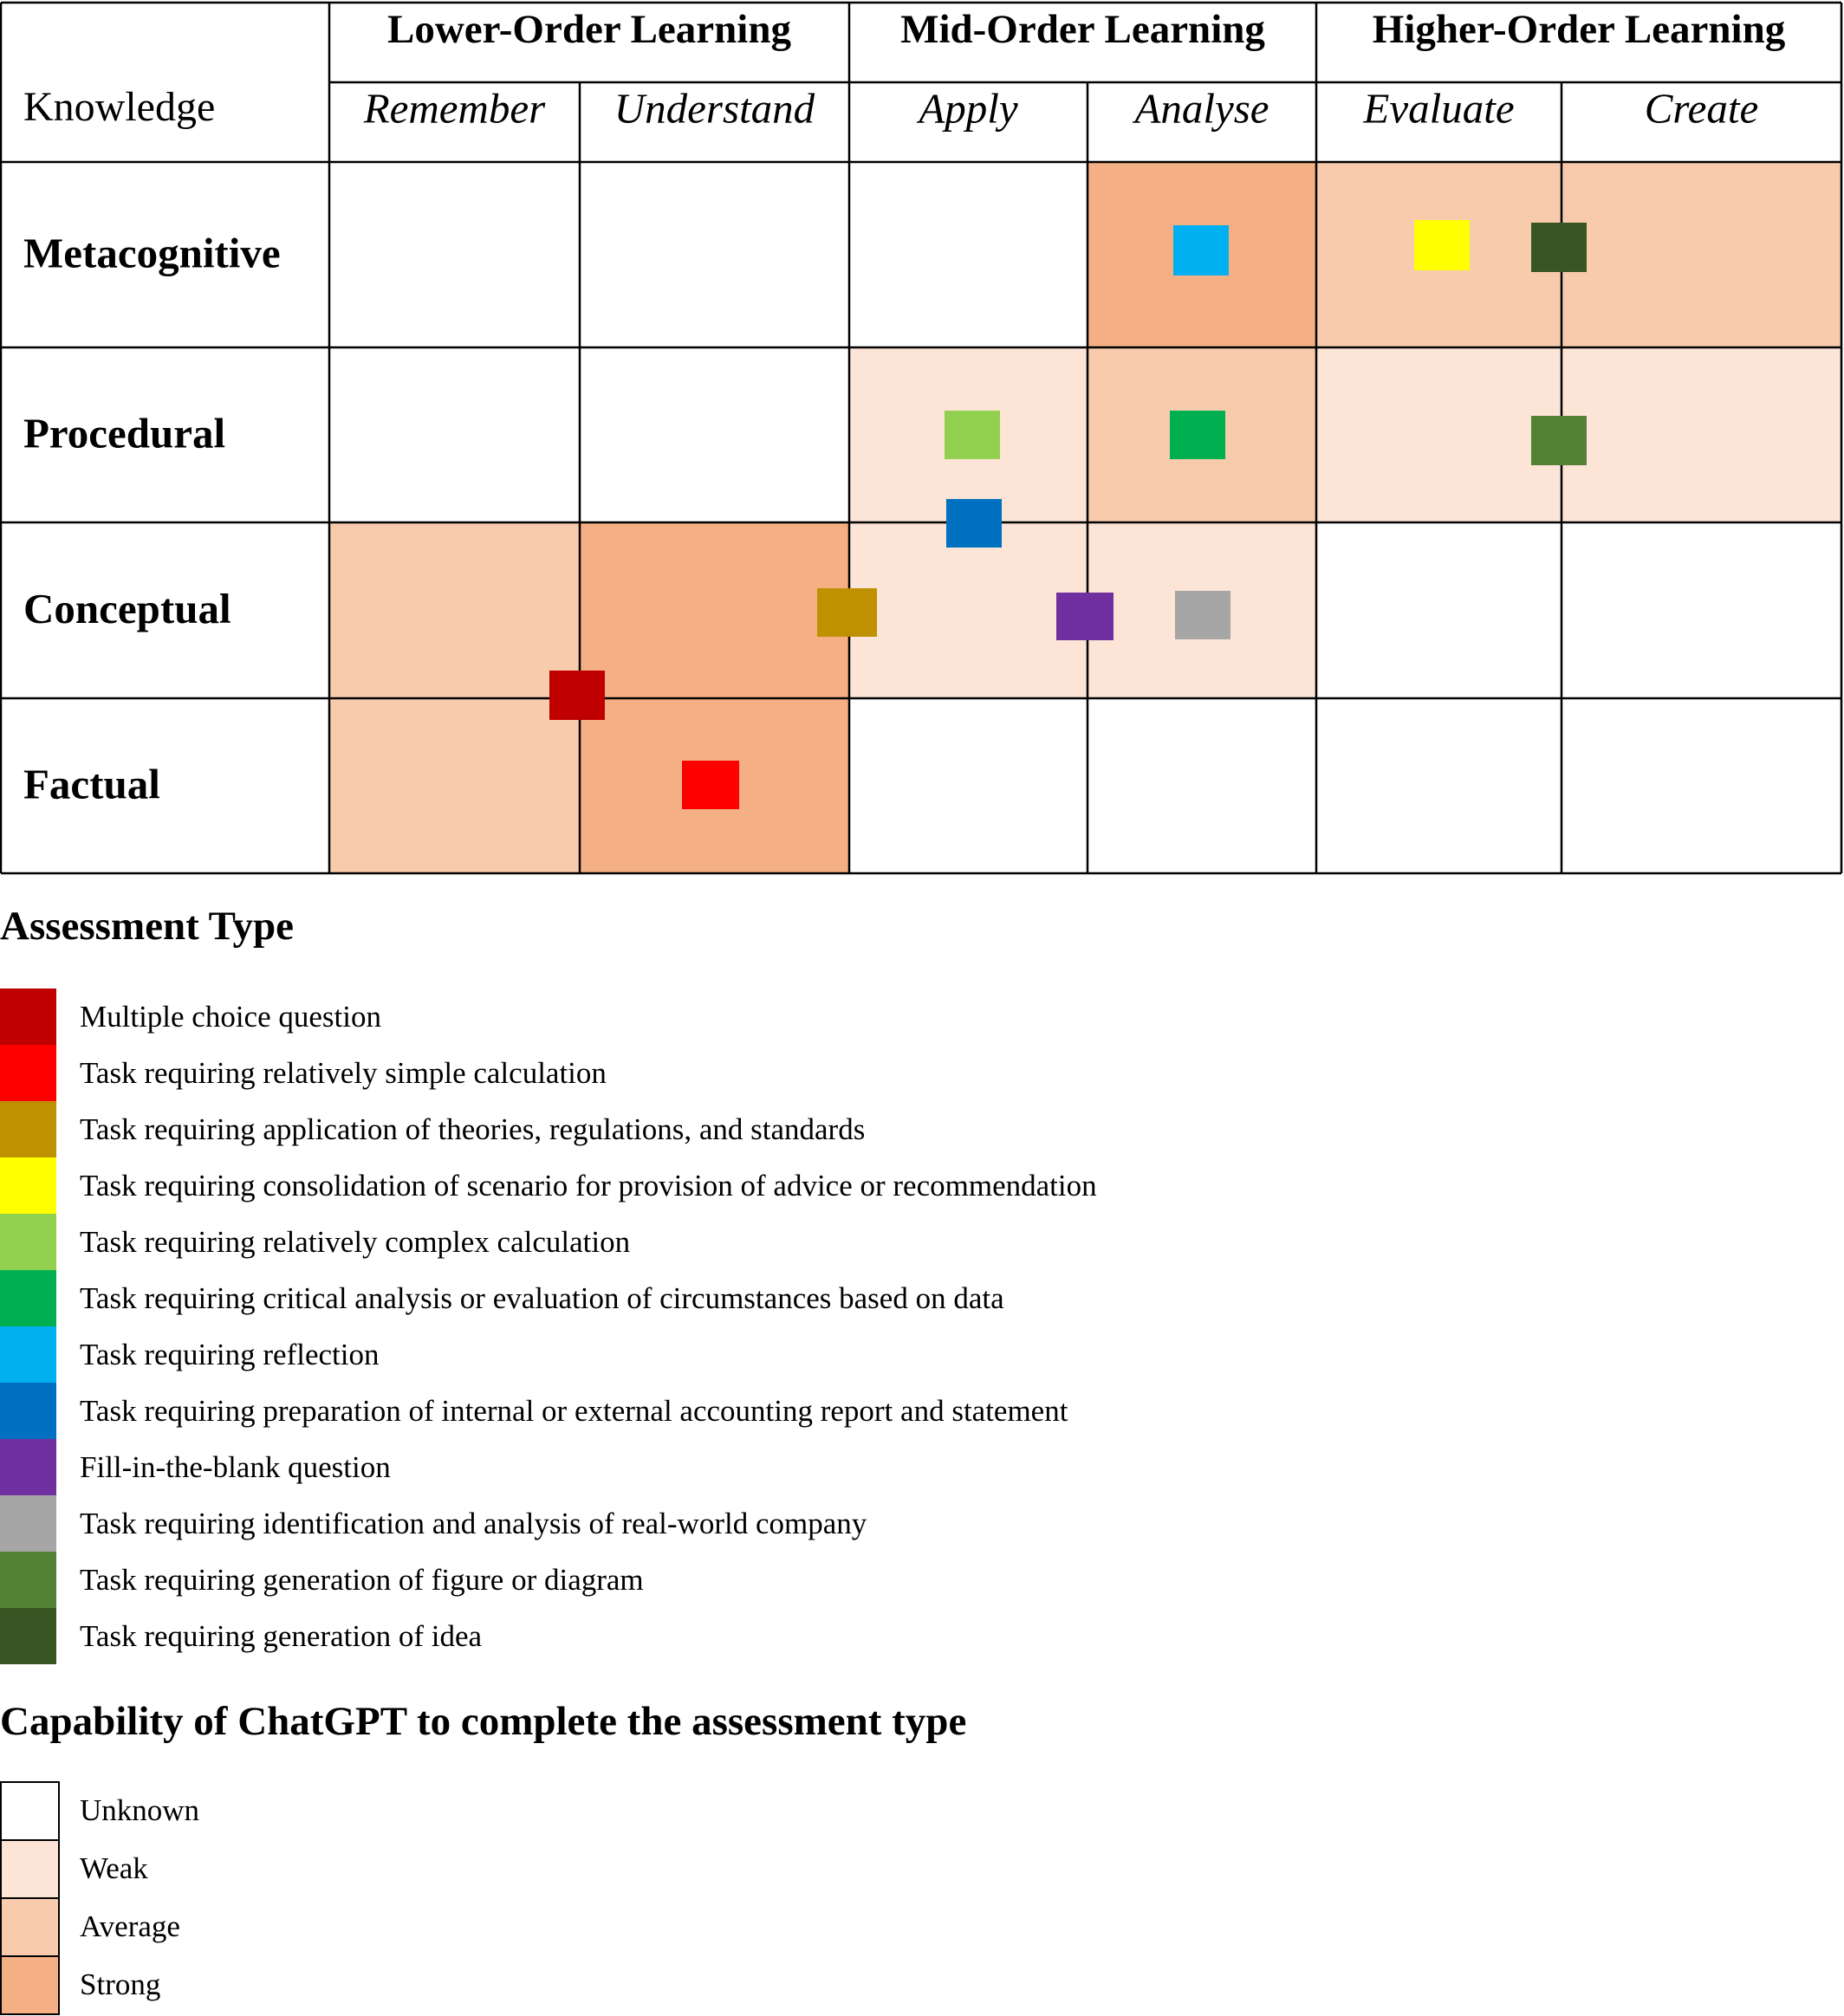 The image size is (1844, 2016). I want to click on assessment-legend-item: Task requiring generation of idea, so click(606, 1636).